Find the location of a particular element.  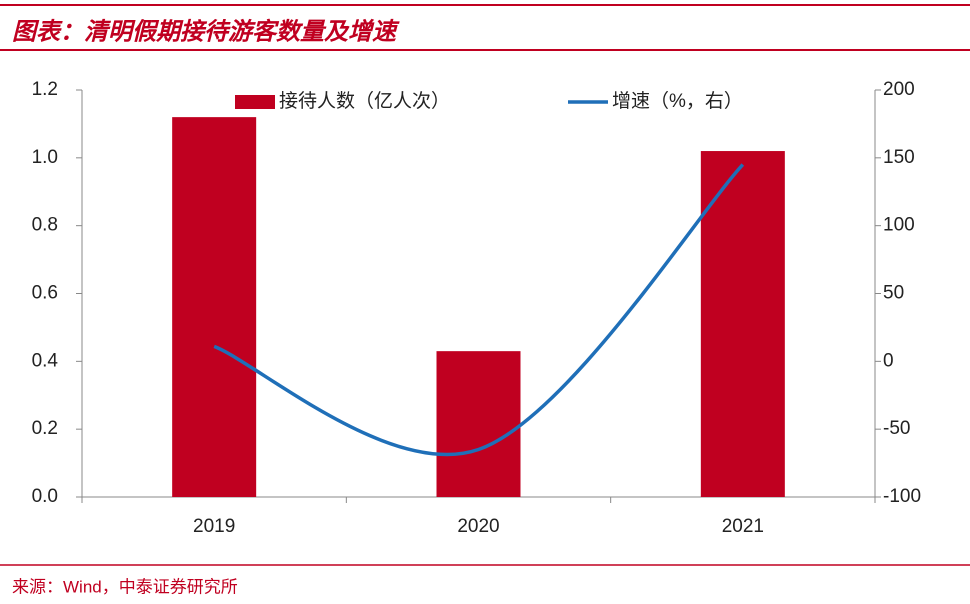

y-tick-label: 1.2 is located at coordinates (45, 89).